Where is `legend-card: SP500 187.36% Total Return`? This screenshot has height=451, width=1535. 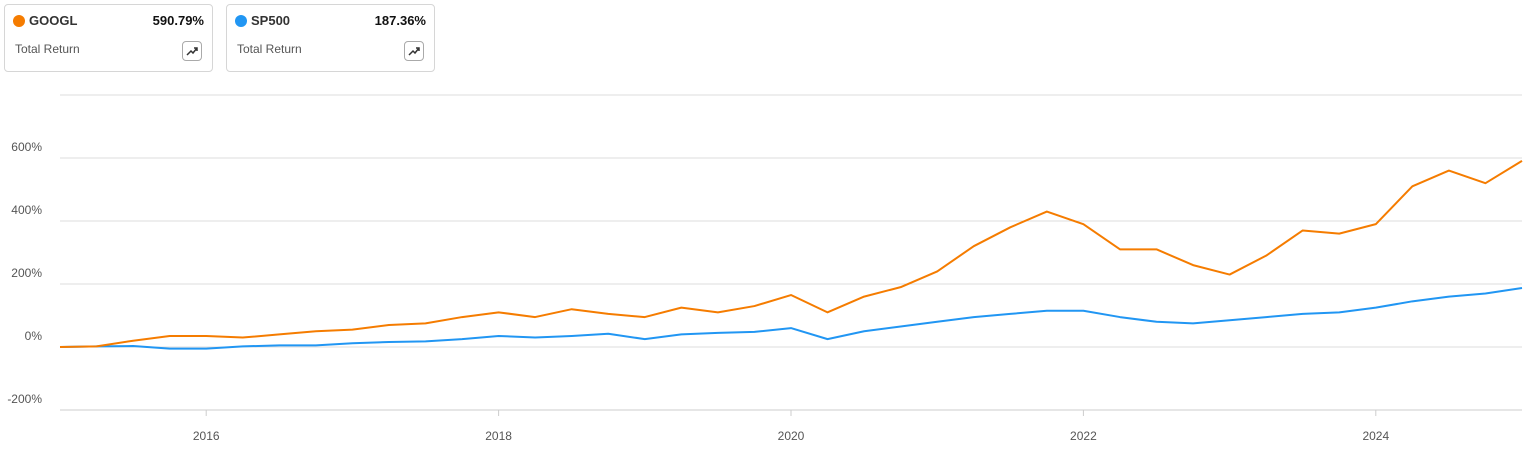 legend-card: SP500 187.36% Total Return is located at coordinates (330, 38).